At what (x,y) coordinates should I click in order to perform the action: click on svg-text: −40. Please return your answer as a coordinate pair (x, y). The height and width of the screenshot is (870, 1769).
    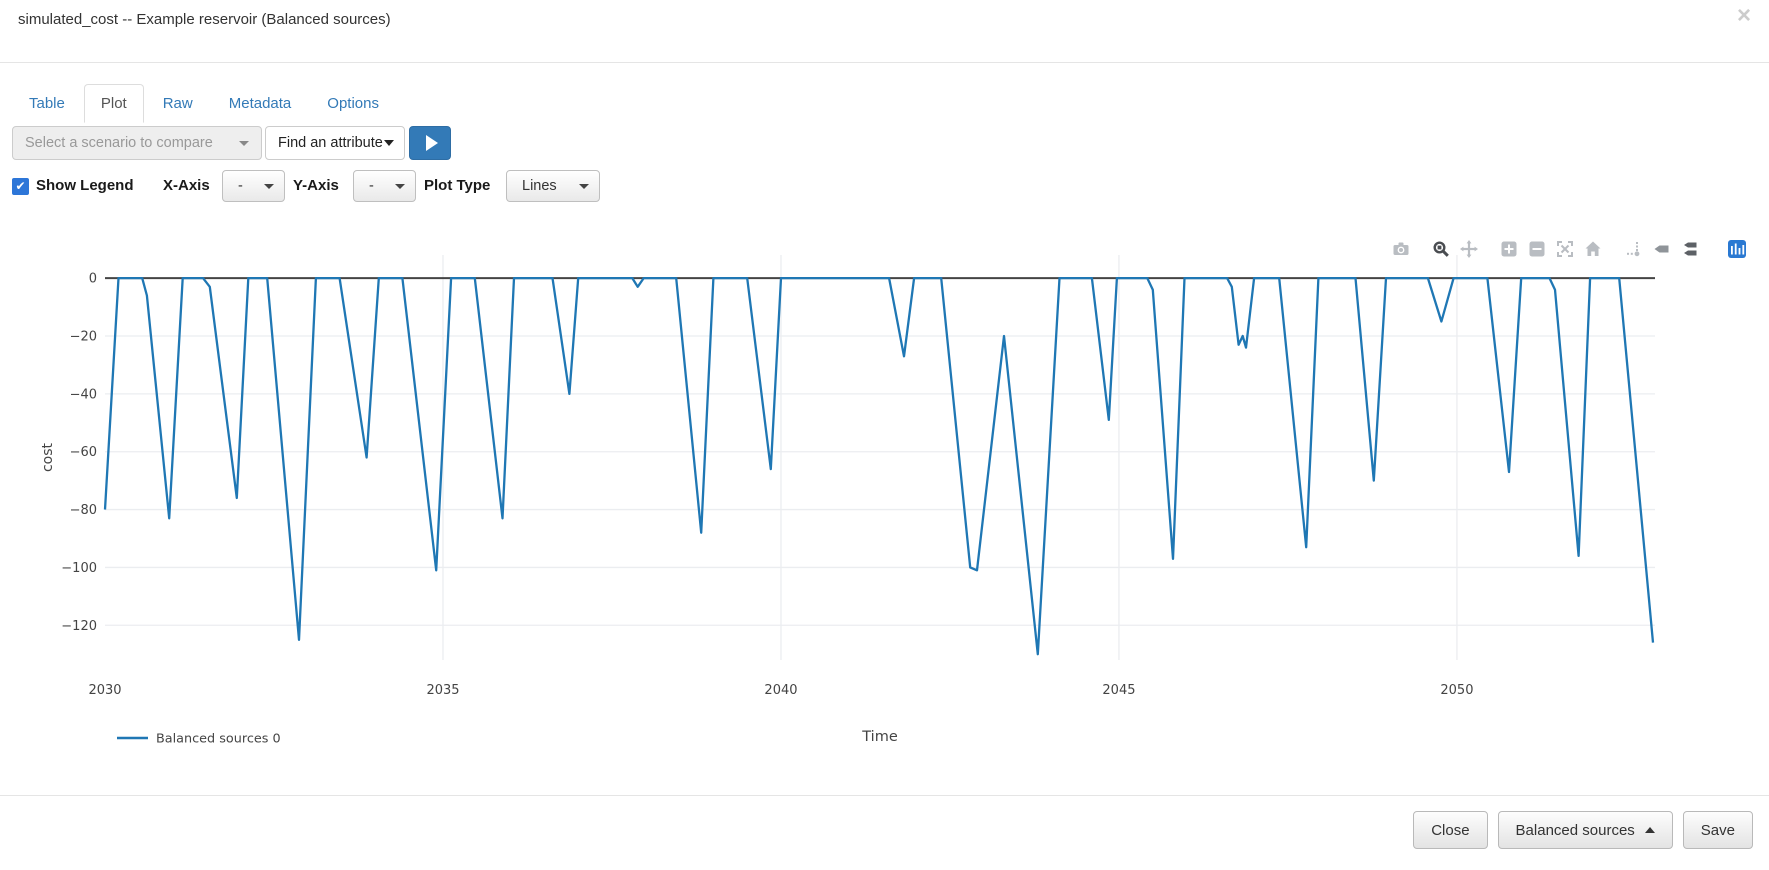
    Looking at the image, I should click on (83, 394).